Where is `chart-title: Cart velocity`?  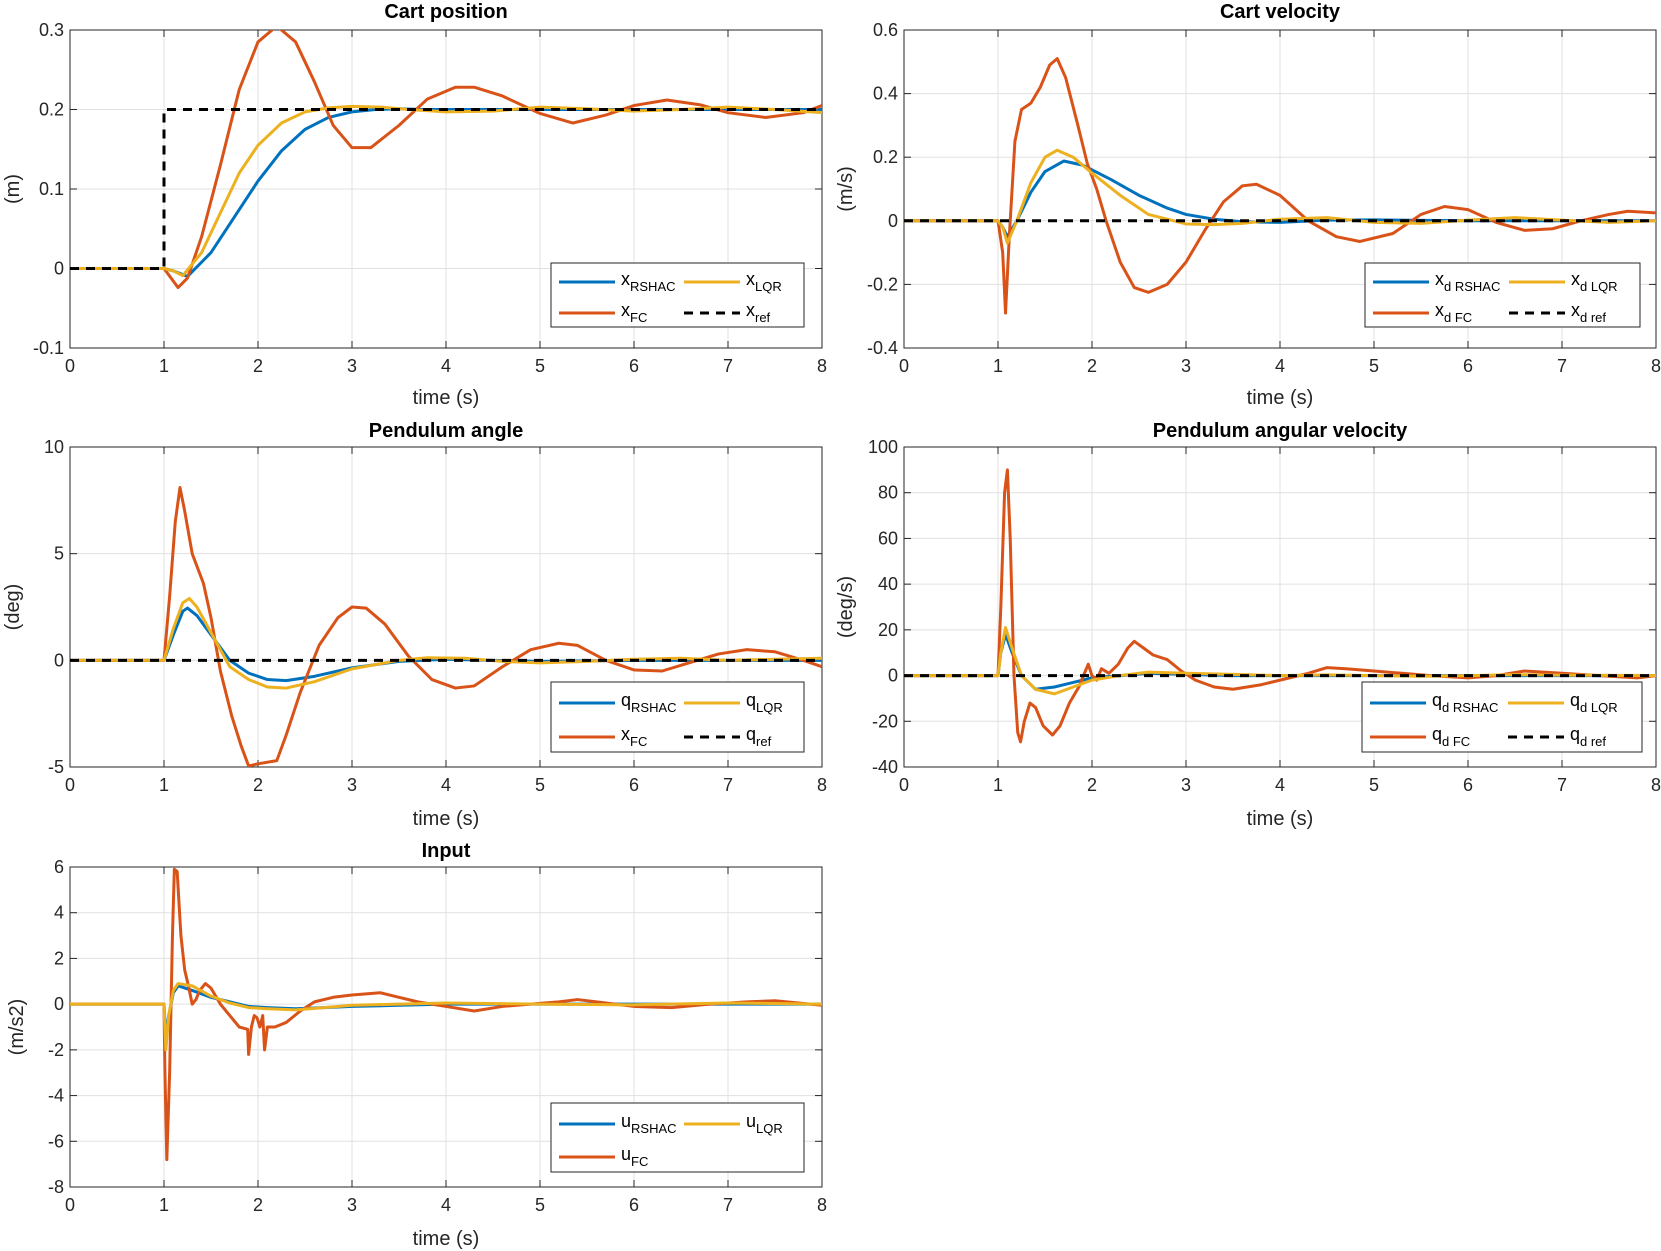 chart-title: Cart velocity is located at coordinates (1280, 12).